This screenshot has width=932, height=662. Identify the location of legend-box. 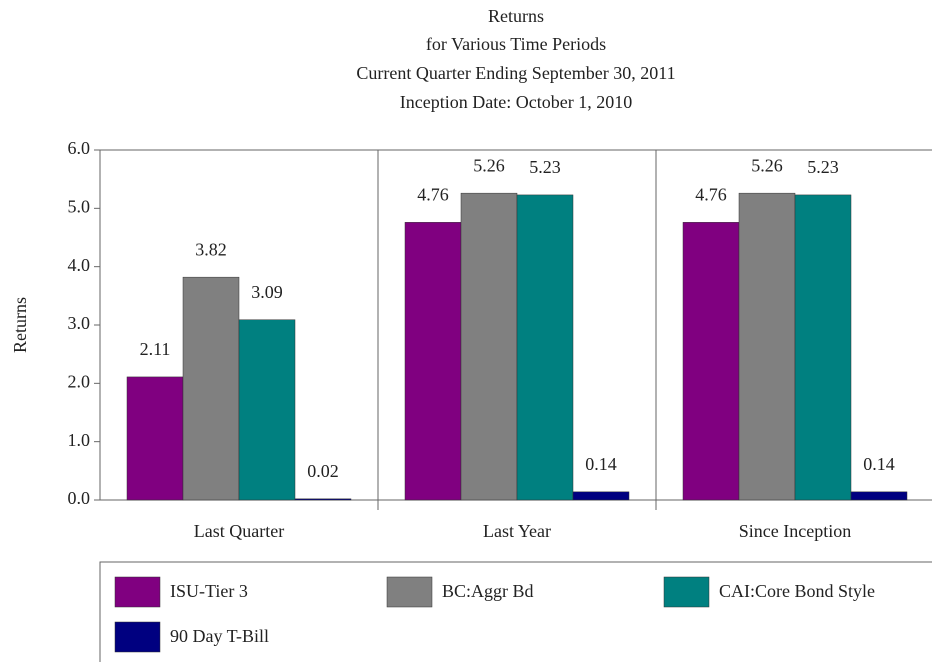
(515, 611).